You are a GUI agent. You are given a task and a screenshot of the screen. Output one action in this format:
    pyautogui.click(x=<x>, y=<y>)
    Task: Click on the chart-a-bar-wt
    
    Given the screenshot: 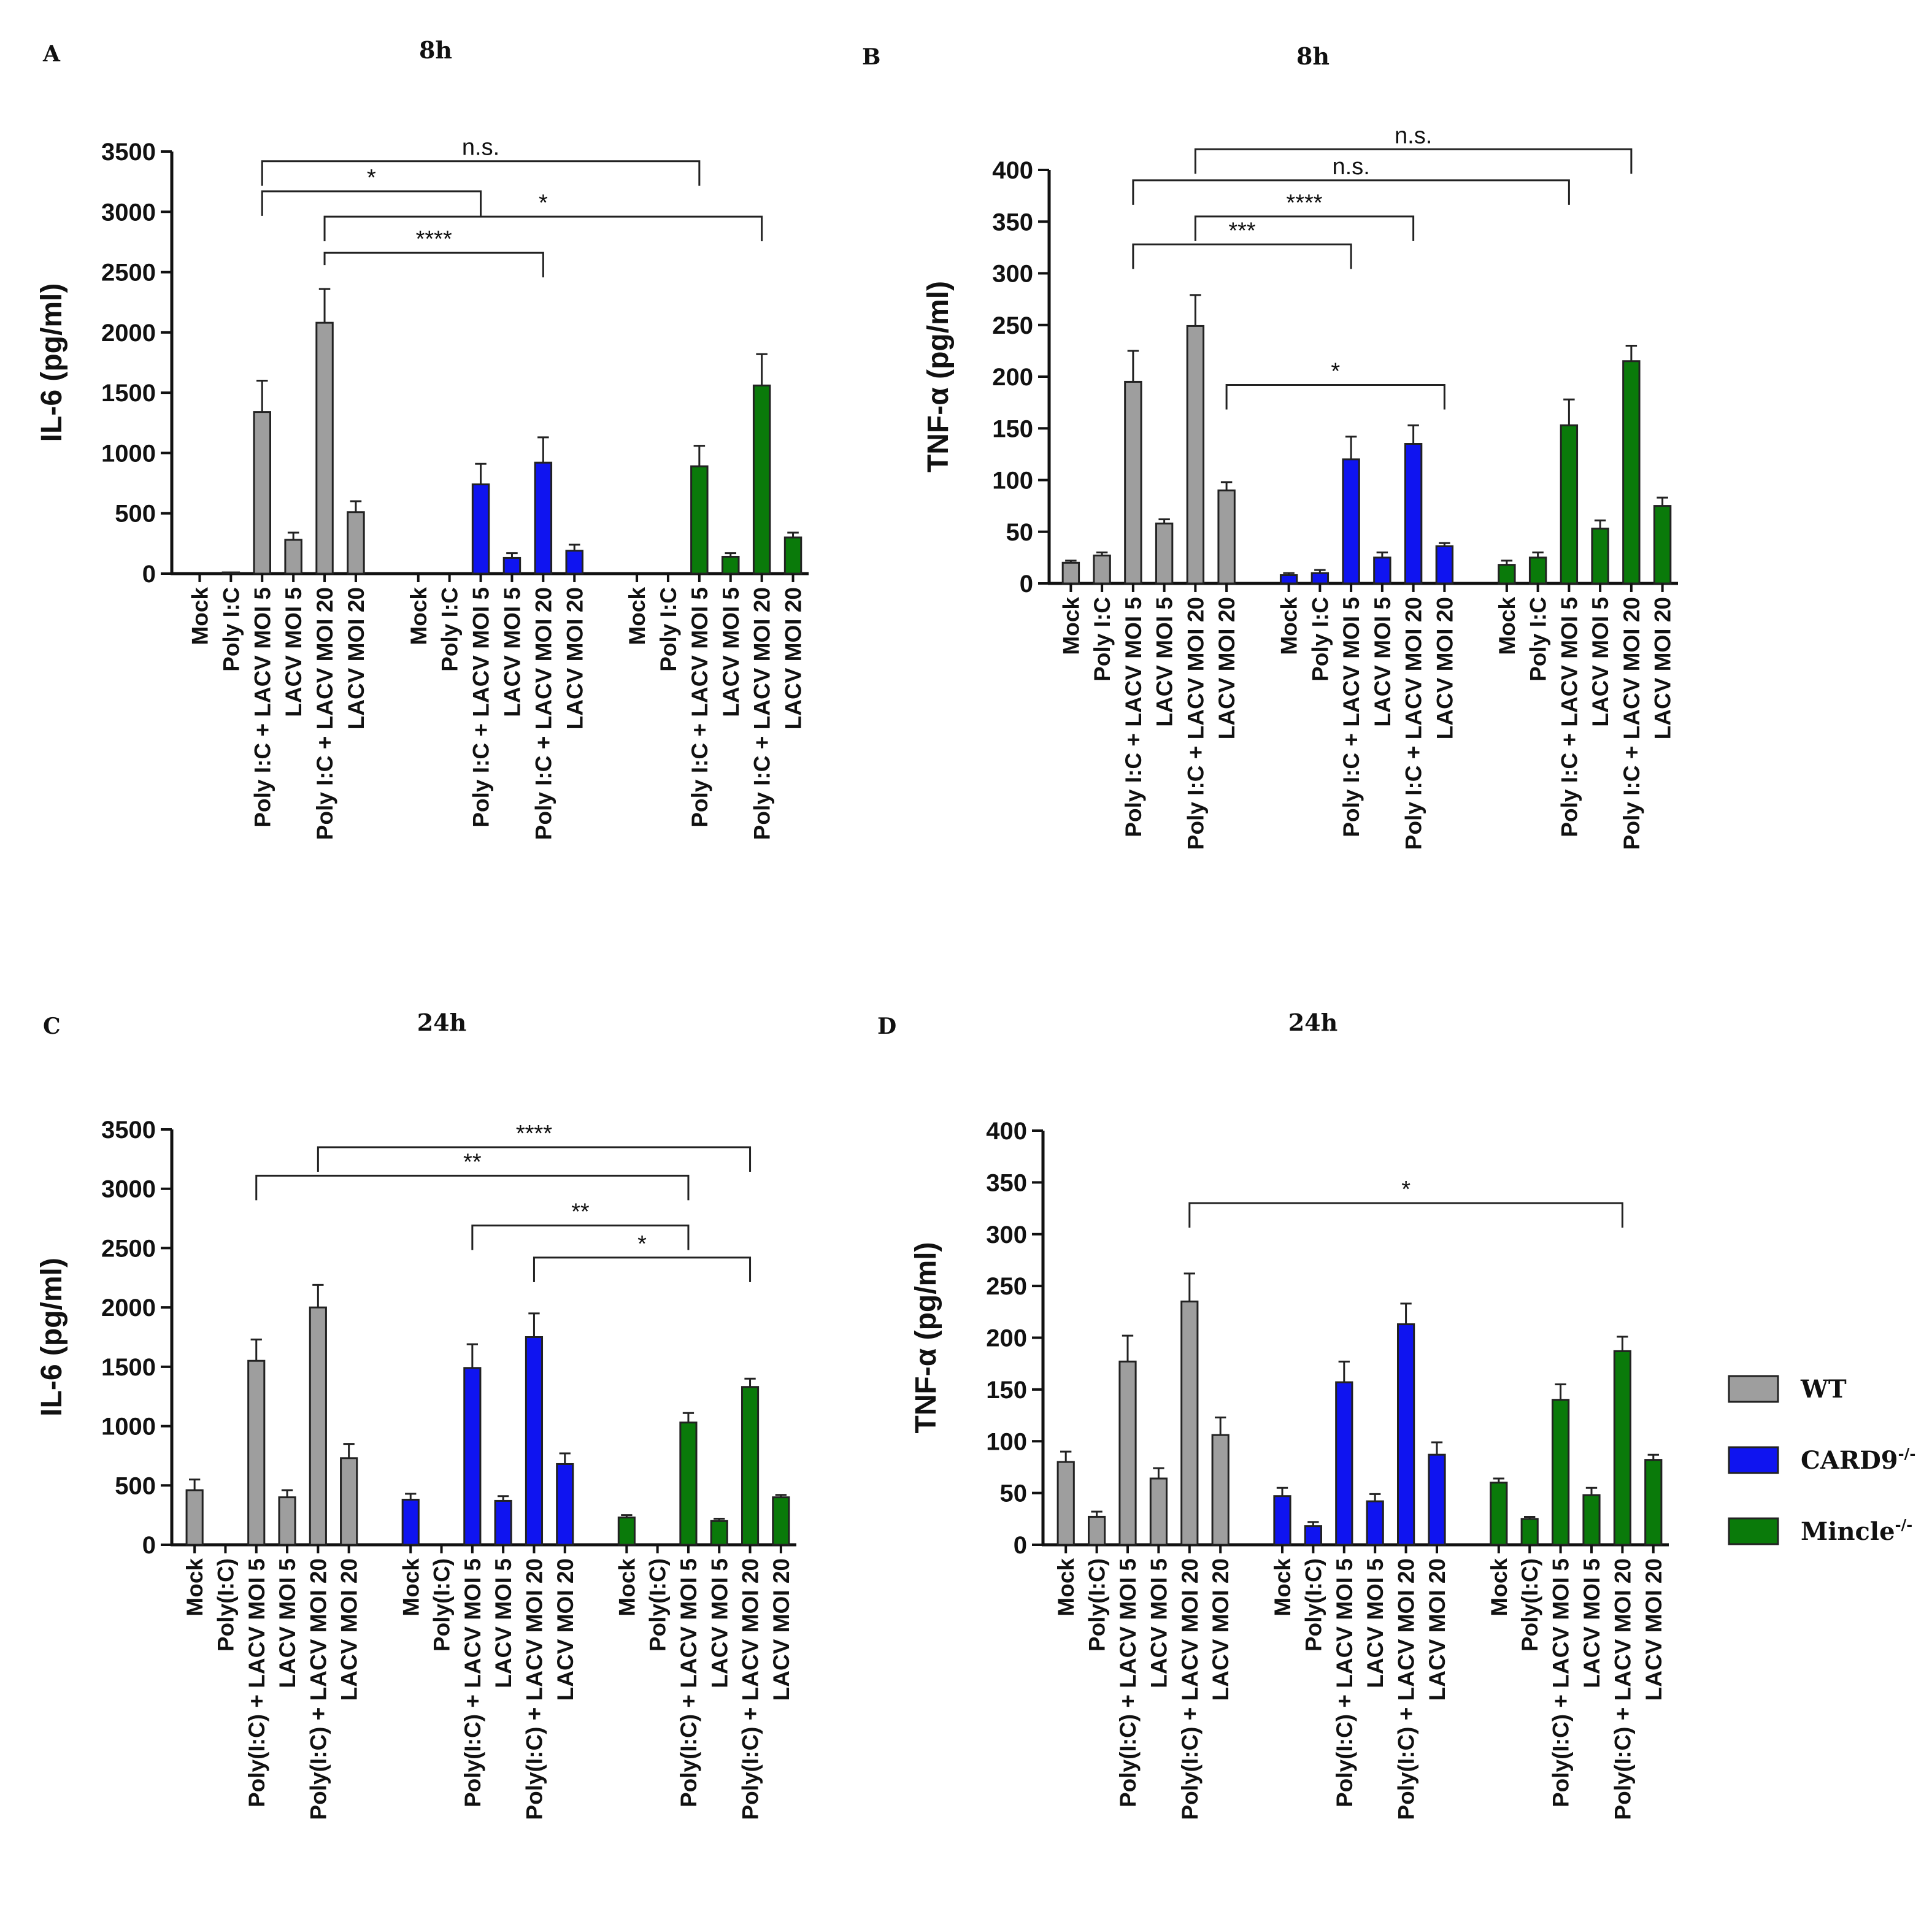 What is the action you would take?
    pyautogui.click(x=262, y=493)
    